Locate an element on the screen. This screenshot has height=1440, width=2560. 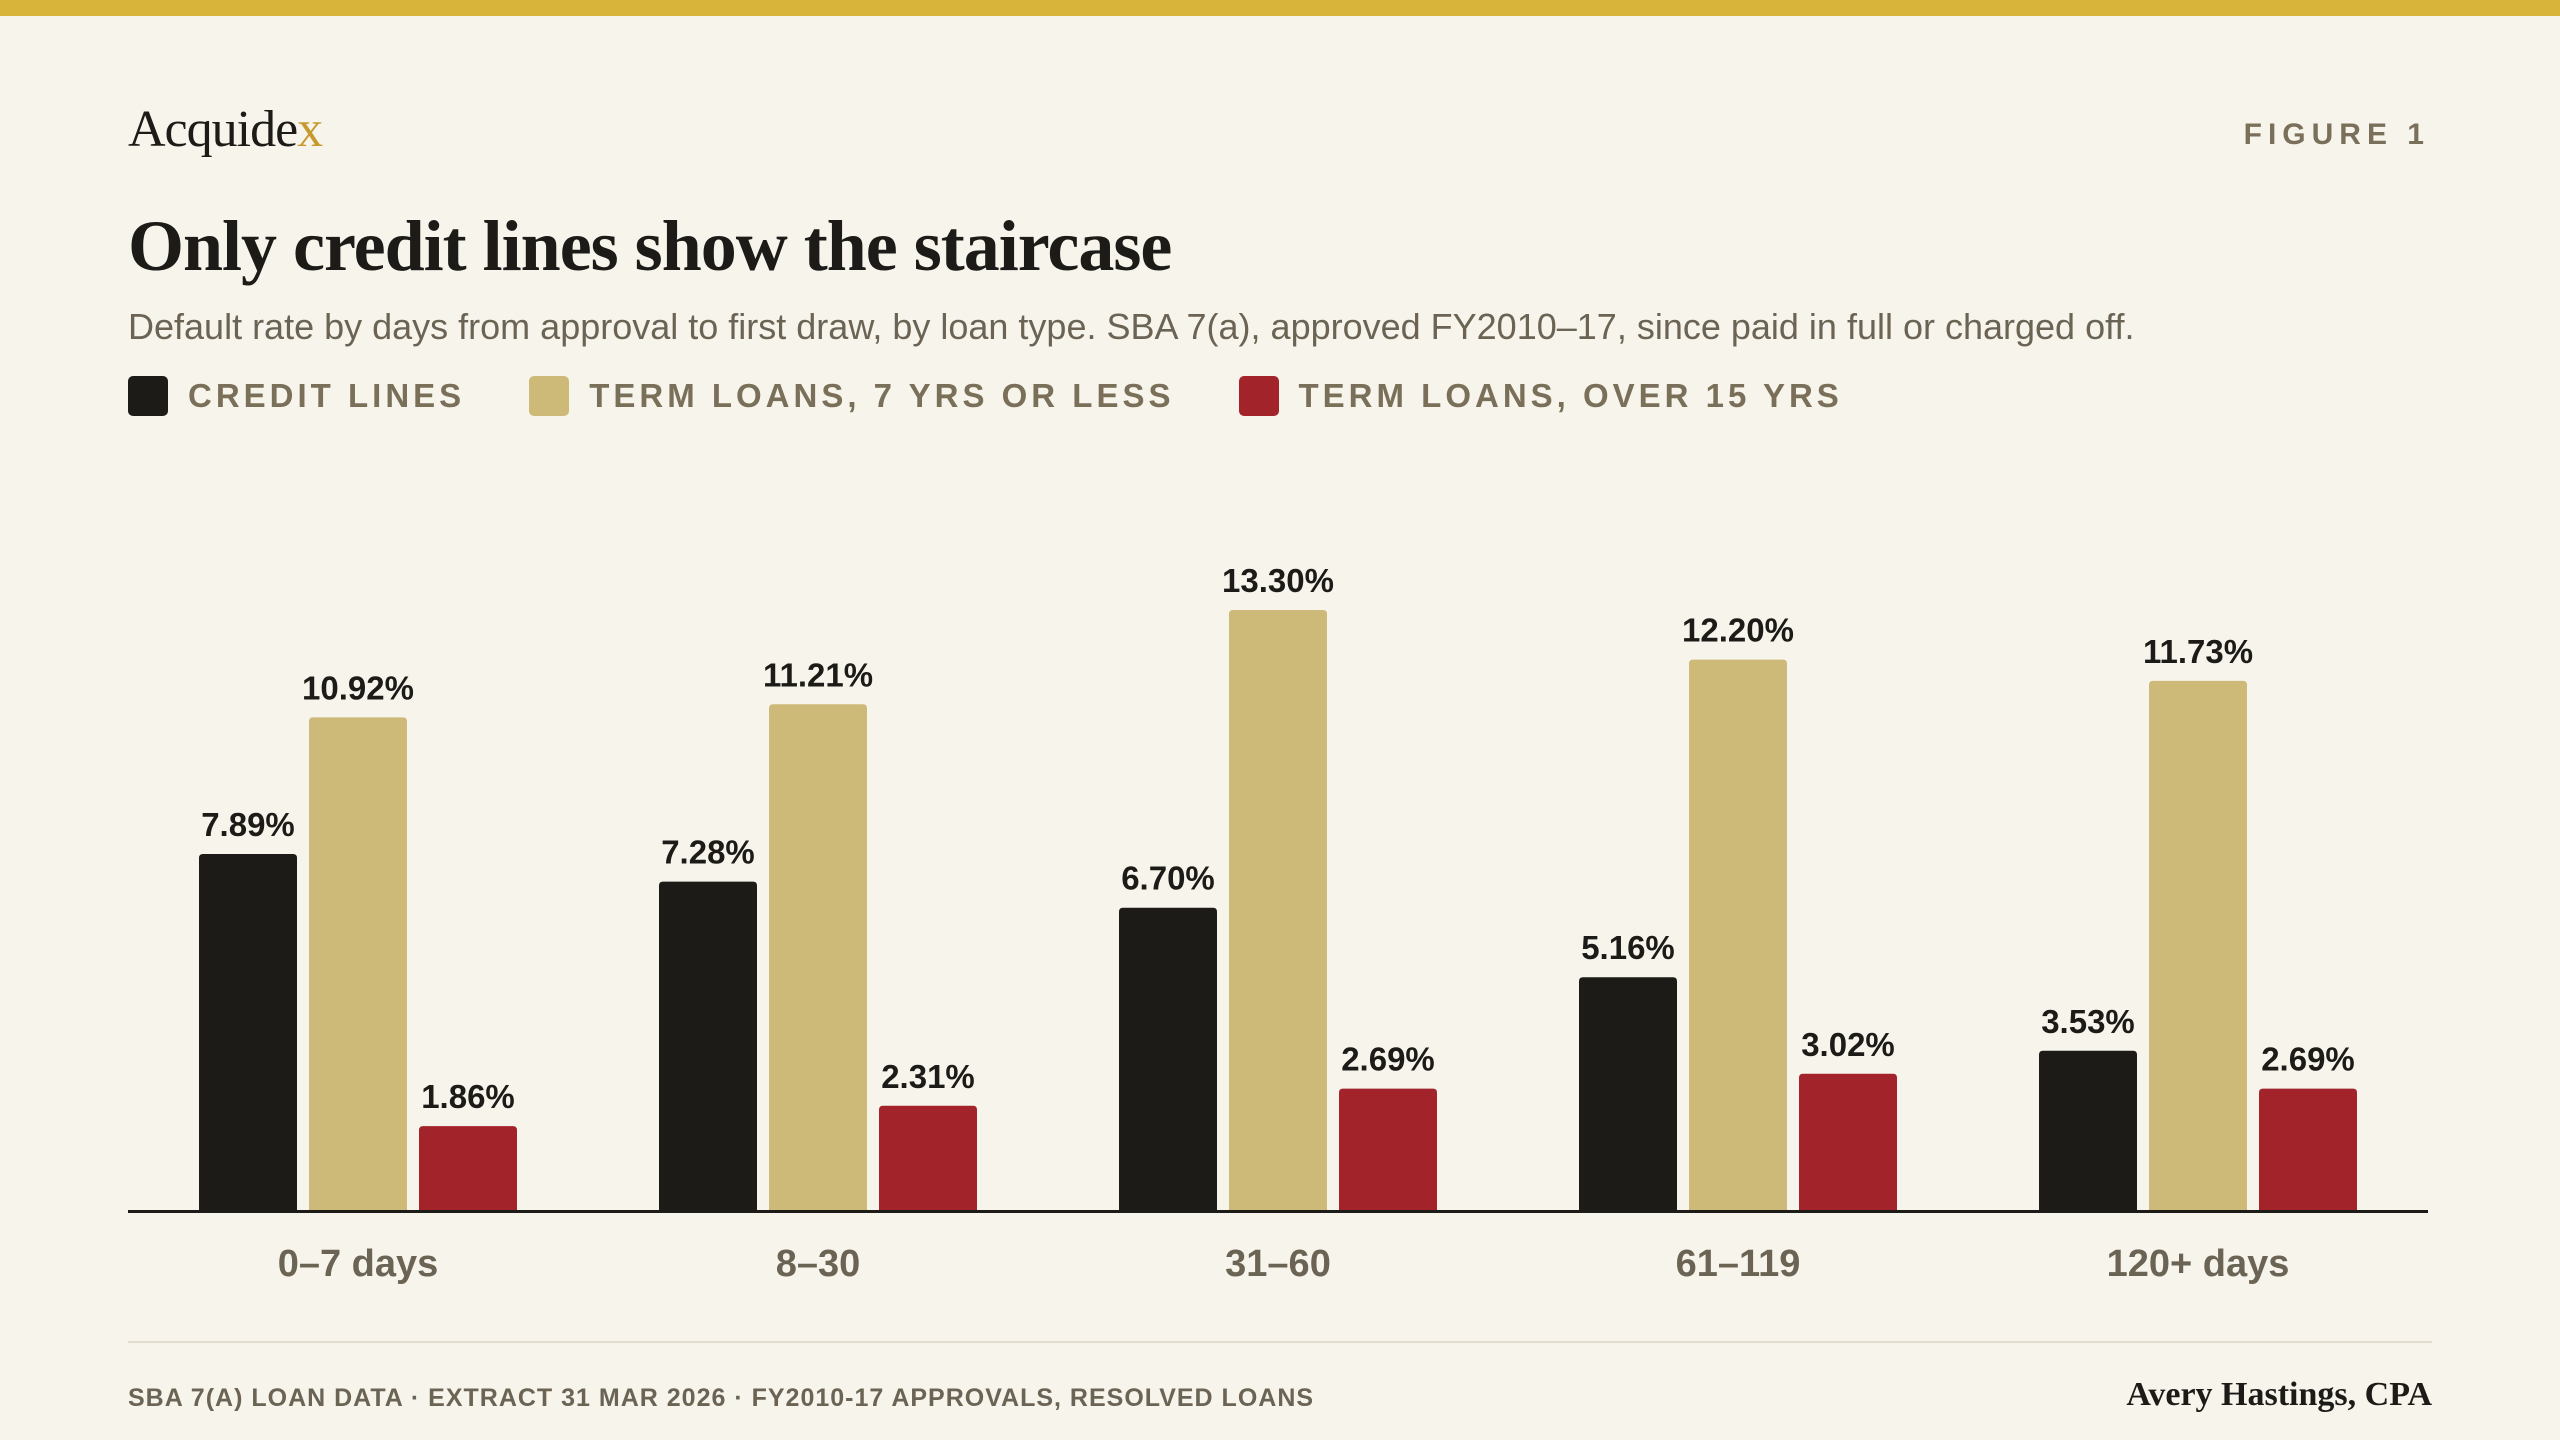
legend-swatch-term-short is located at coordinates (549, 396).